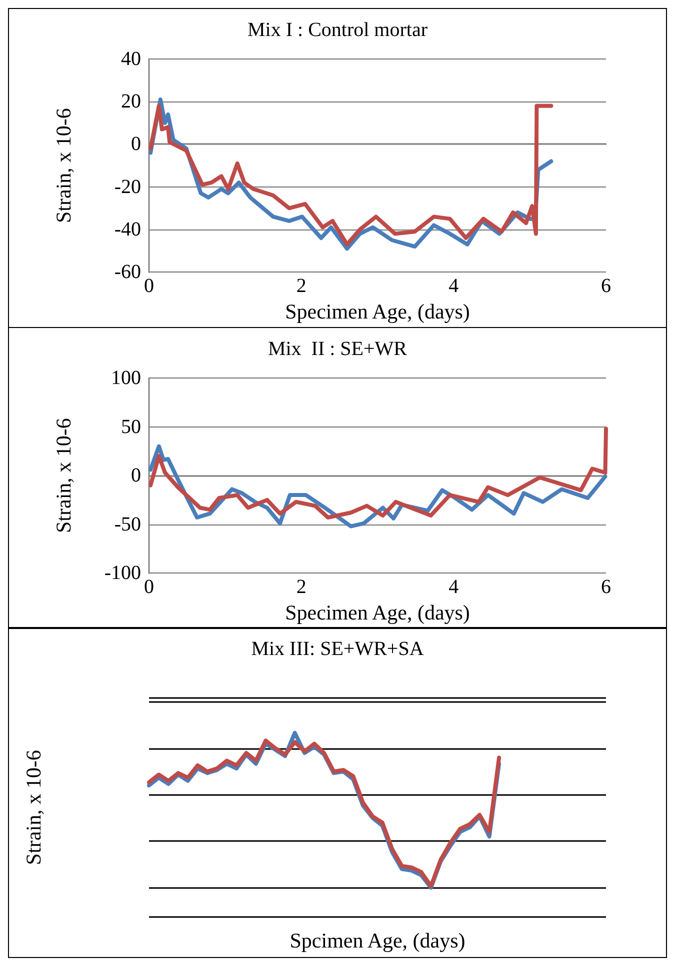 This screenshot has height=969, width=675. What do you see at coordinates (131, 101) in the screenshot?
I see `y-tick-label: 20` at bounding box center [131, 101].